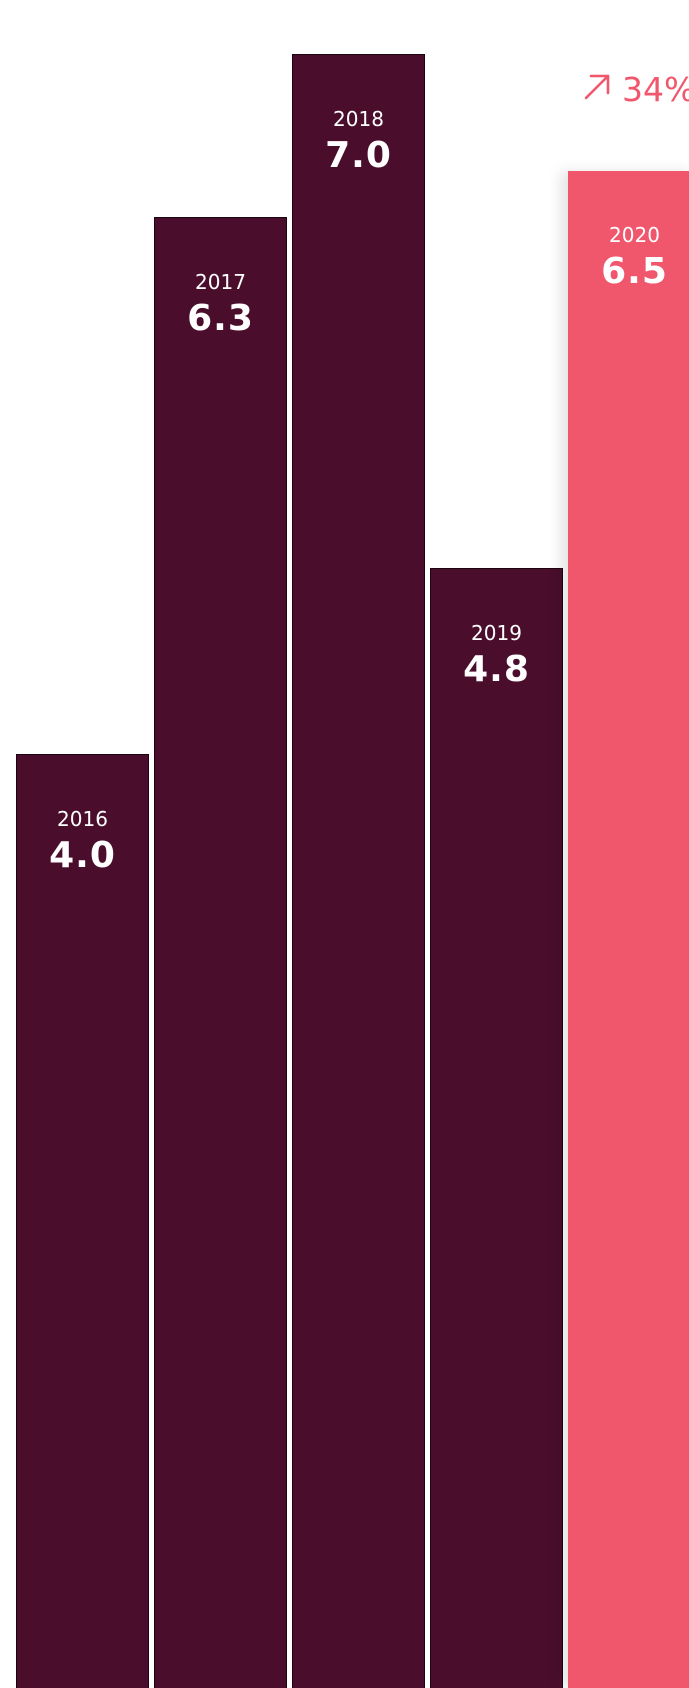 This screenshot has height=1688, width=689. Describe the element at coordinates (82, 819) in the screenshot. I see `bar-year-label: 2016` at that location.